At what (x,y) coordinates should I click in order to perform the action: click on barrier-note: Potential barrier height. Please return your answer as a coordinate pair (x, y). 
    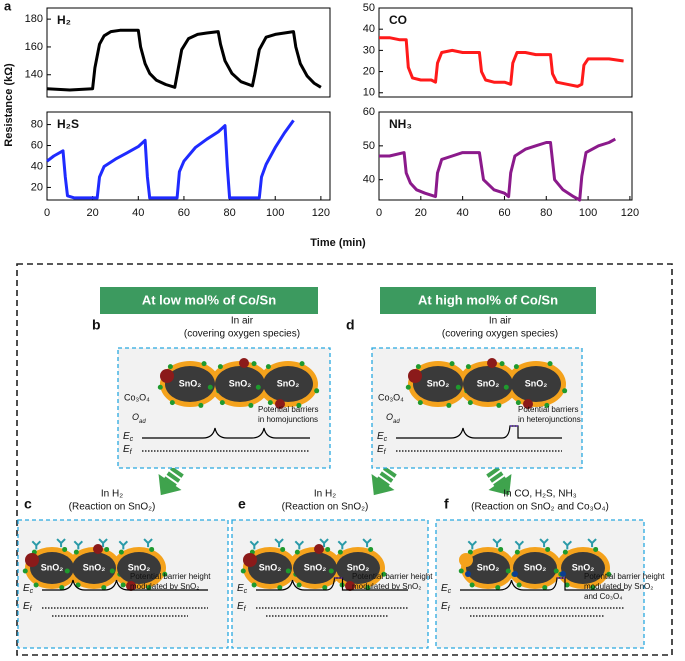
    Looking at the image, I should click on (392, 576).